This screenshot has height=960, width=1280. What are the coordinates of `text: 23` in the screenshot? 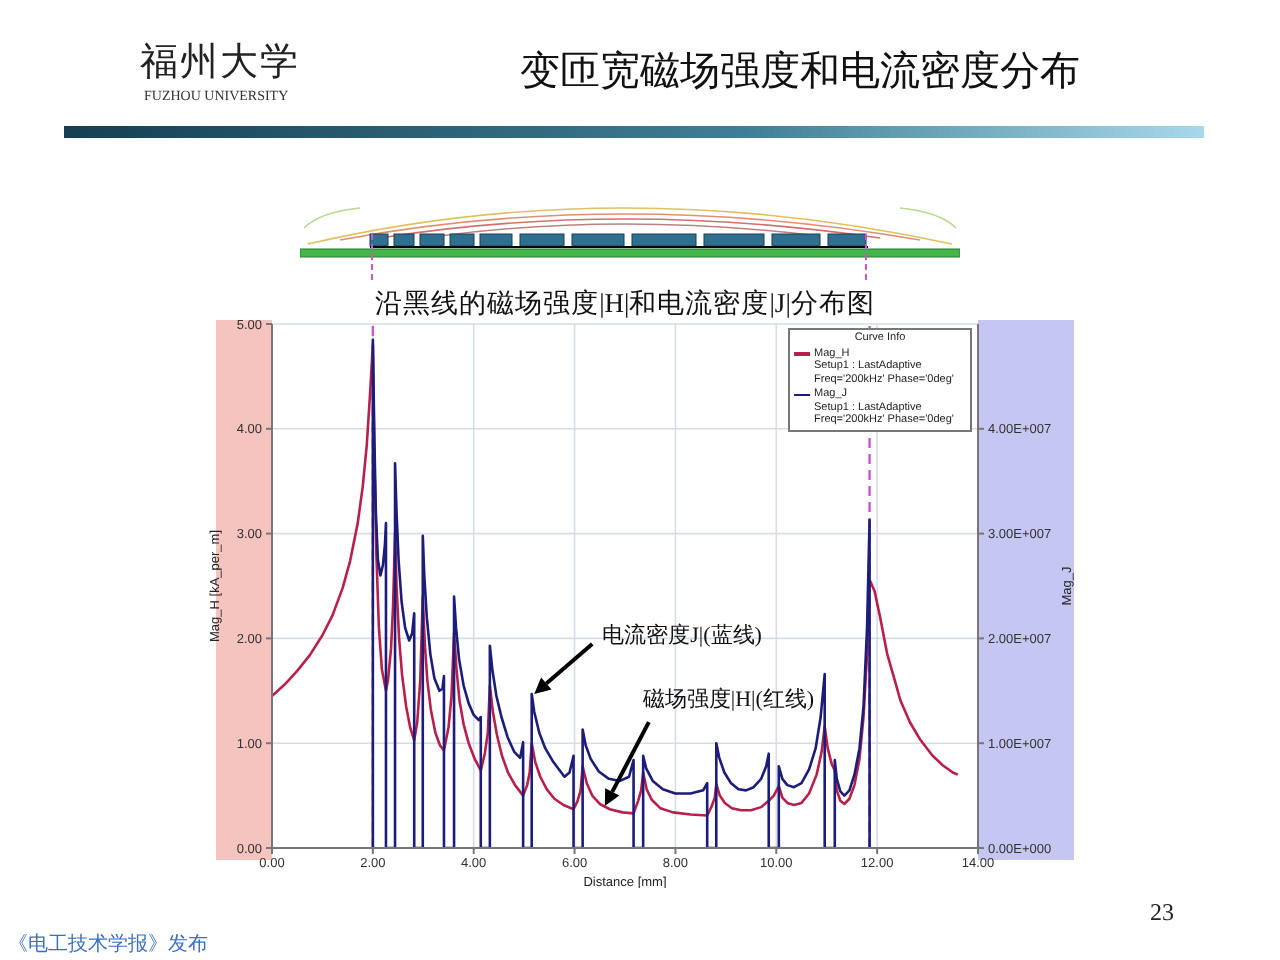 It's located at (1162, 913).